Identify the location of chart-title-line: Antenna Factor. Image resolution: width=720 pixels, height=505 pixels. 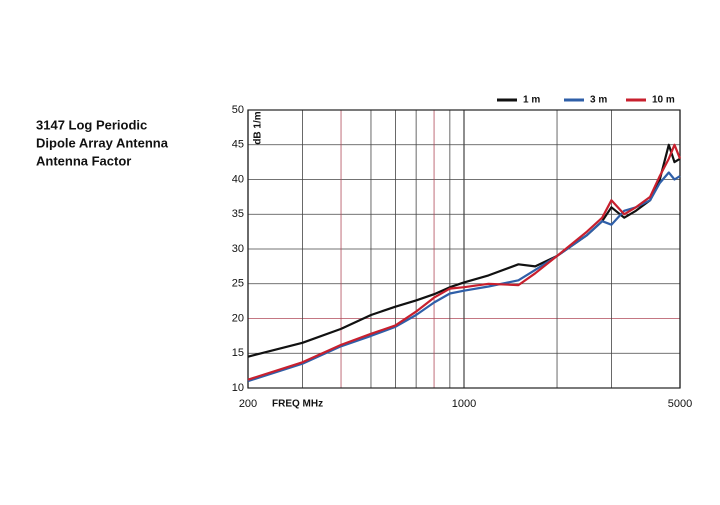
(83, 160).